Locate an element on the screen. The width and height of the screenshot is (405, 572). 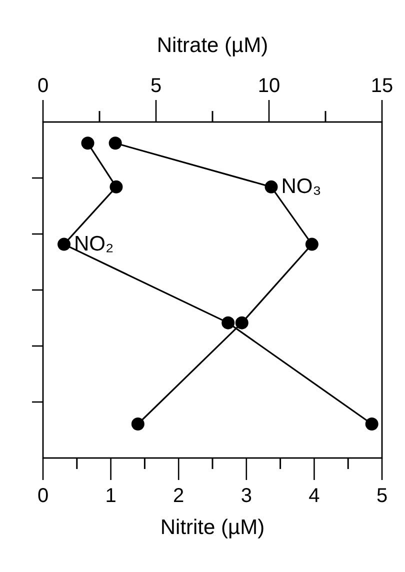
x-tick-label: 5 is located at coordinates (382, 496).